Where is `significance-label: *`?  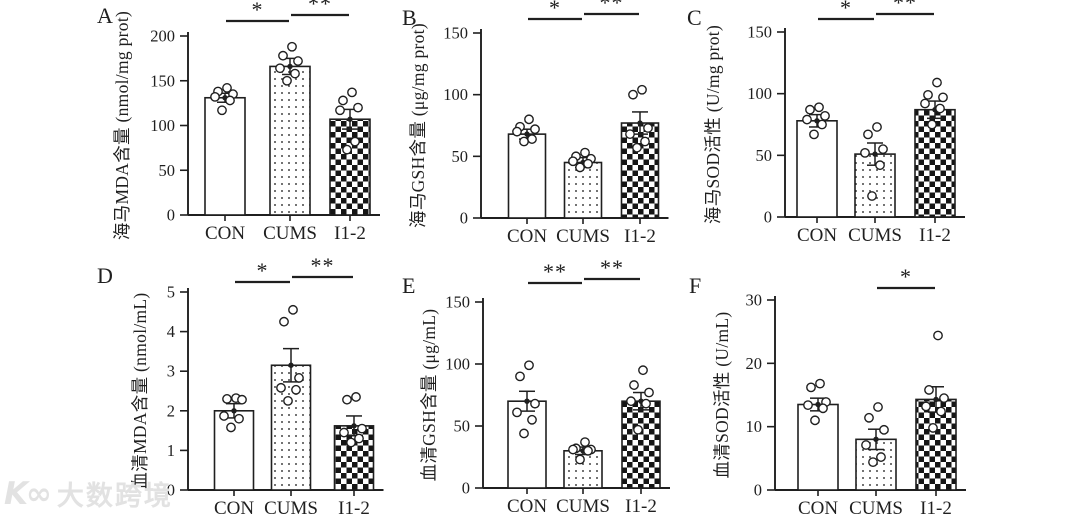
significance-label: * is located at coordinates (263, 270).